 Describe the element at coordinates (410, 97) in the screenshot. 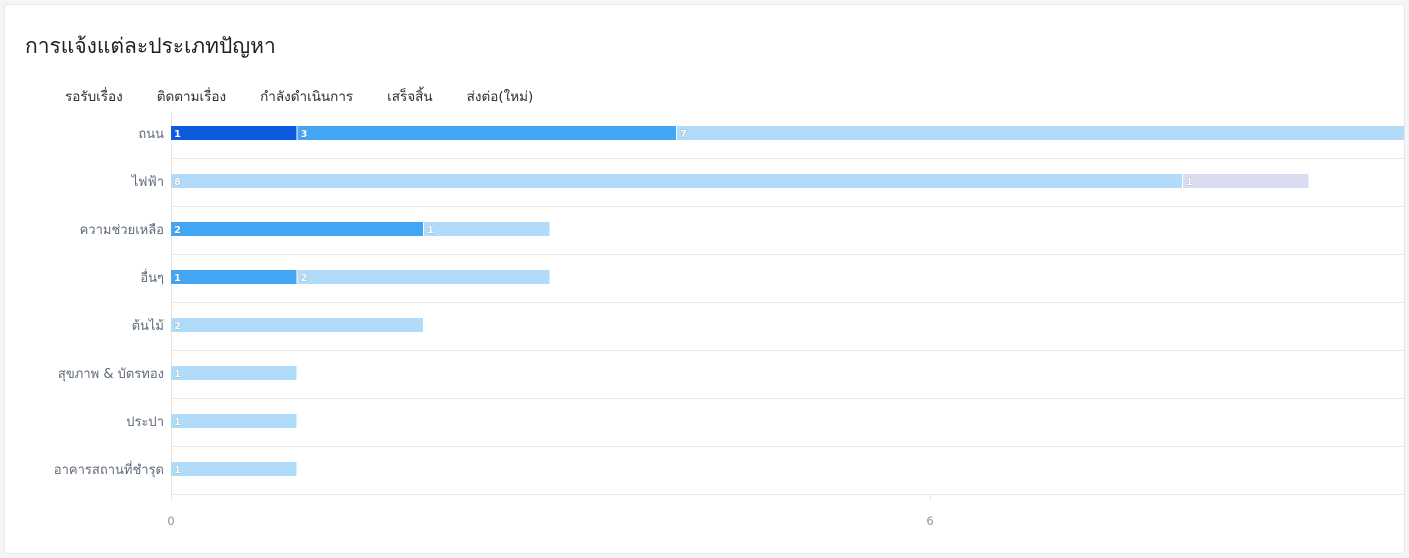

I see `legend-item-completed: เสร็จสิ้น` at that location.